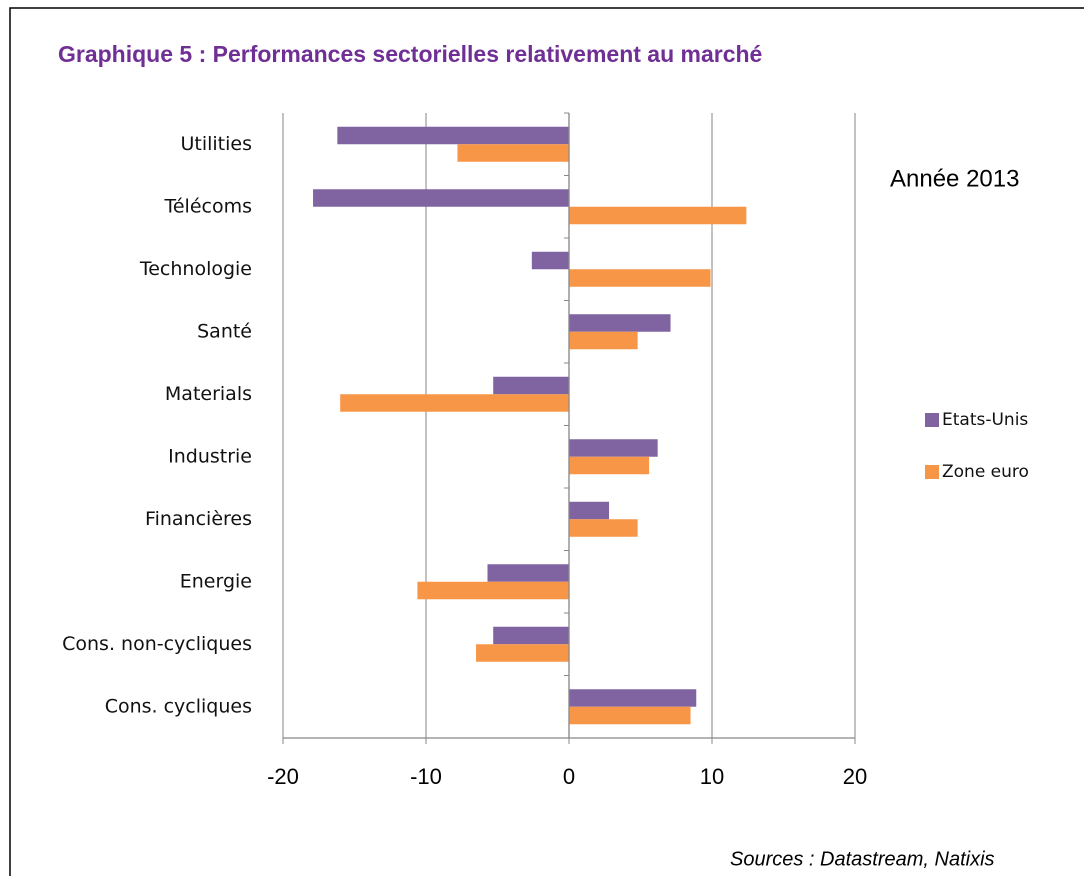 This screenshot has height=876, width=1084. I want to click on legend-label: Etats-Unis, so click(985, 420).